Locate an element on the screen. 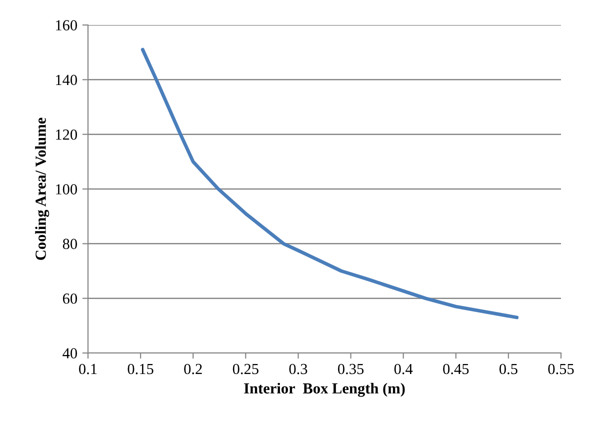 This screenshot has width=589, height=423. x-tick-label: 0.15 is located at coordinates (141, 369).